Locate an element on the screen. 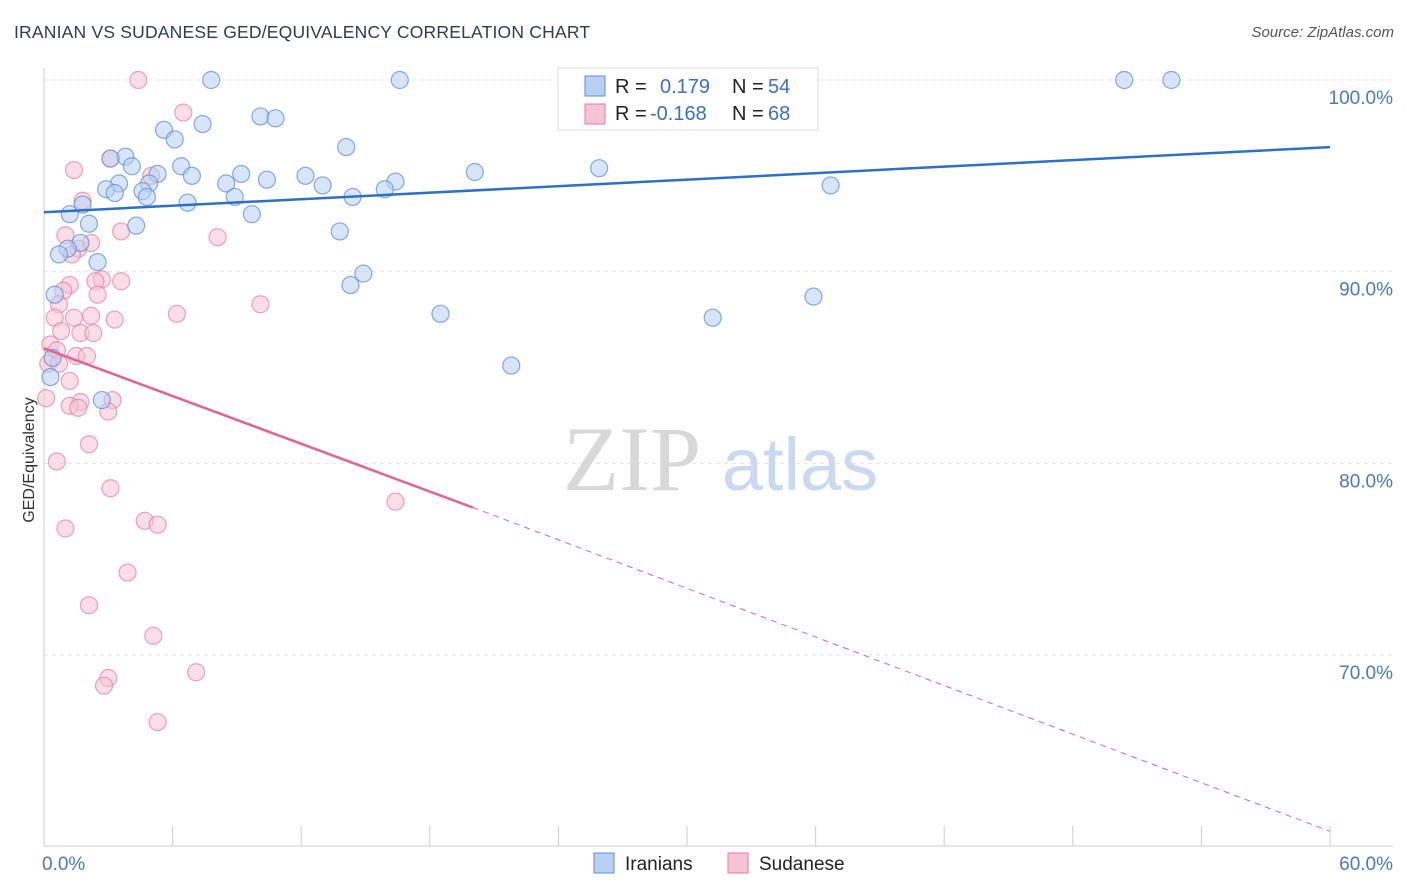 The width and height of the screenshot is (1406, 892). chart-source: Source: ZipAtlas.com is located at coordinates (1322, 32).